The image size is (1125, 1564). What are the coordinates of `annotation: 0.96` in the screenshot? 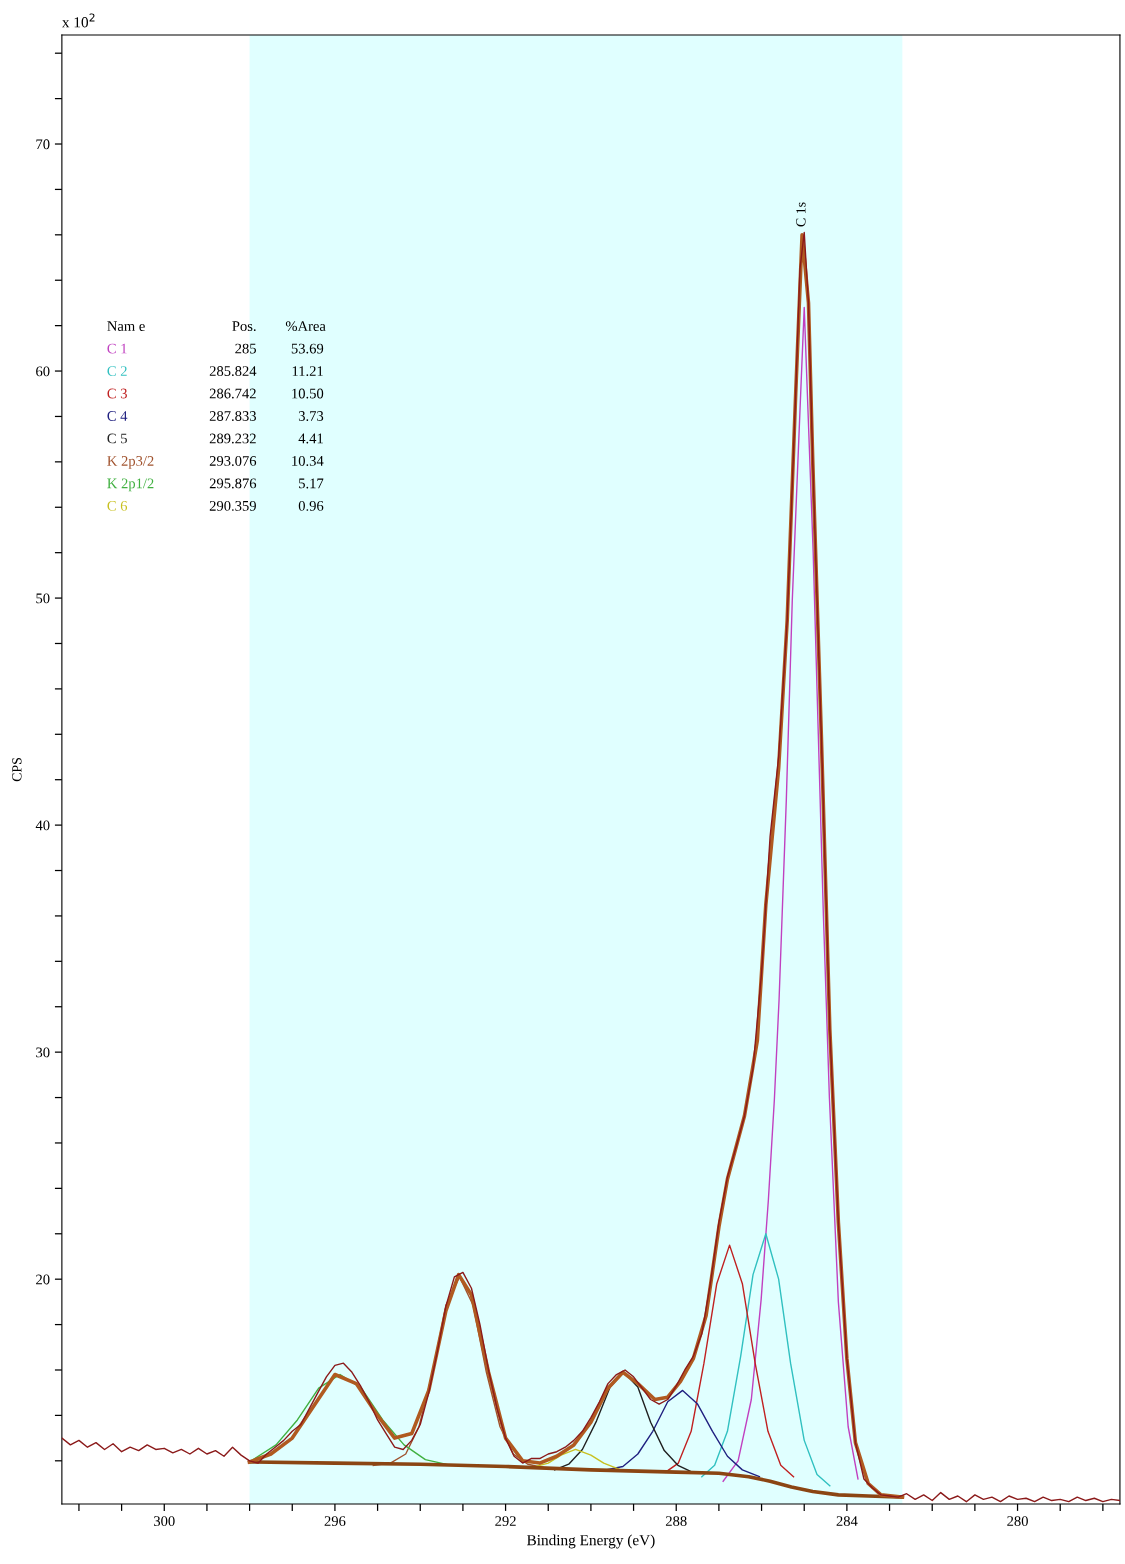 It's located at (311, 505).